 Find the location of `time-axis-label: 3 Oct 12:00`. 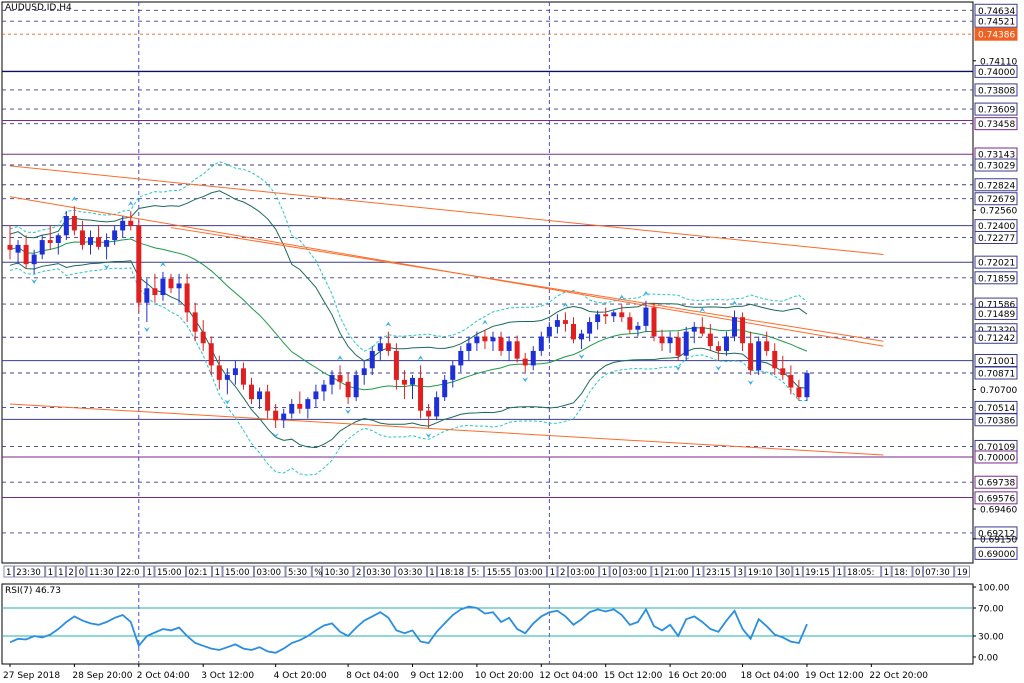

time-axis-label: 3 Oct 12:00 is located at coordinates (227, 676).